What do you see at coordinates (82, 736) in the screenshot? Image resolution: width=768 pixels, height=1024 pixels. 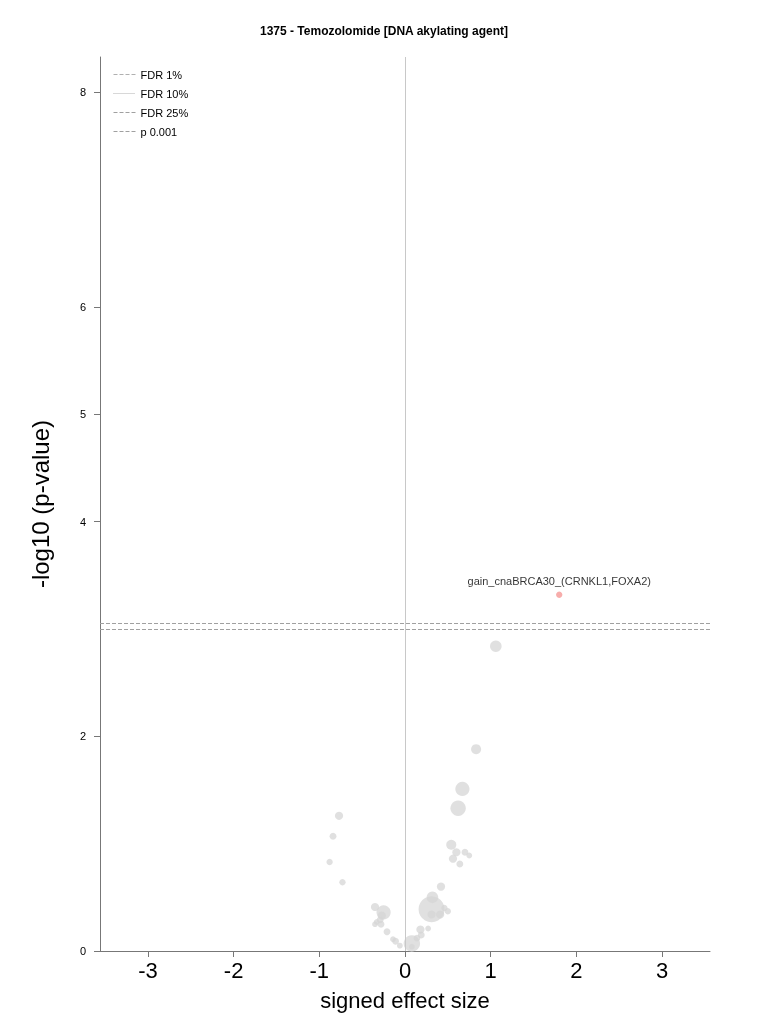 I see `y-tick-label: 2` at bounding box center [82, 736].